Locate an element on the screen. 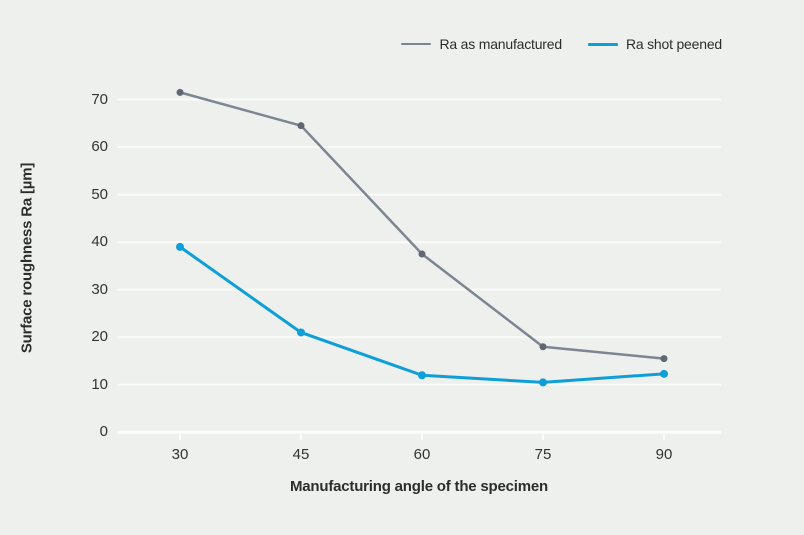 This screenshot has width=804, height=535. y-tick-label: 60 is located at coordinates (99, 147).